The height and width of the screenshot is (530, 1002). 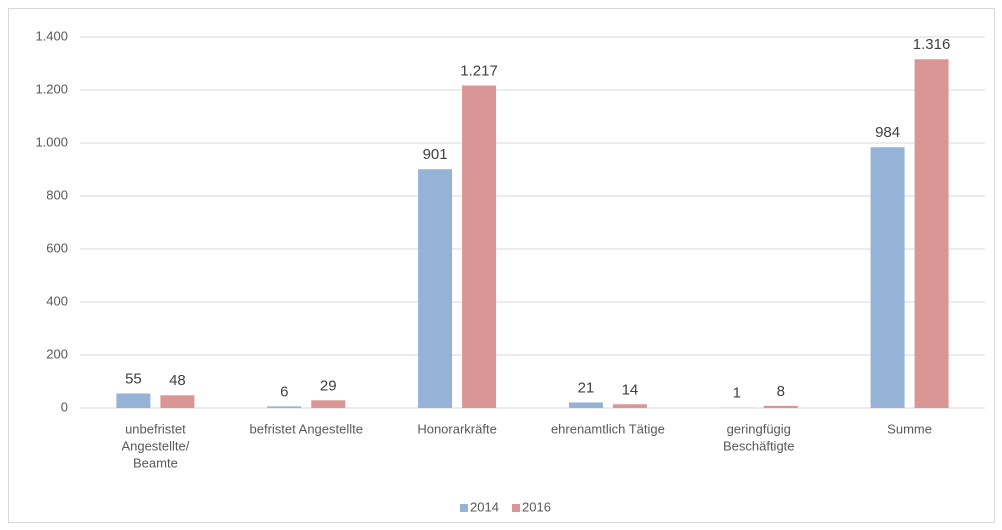 I want to click on data-label: 8, so click(x=781, y=391).